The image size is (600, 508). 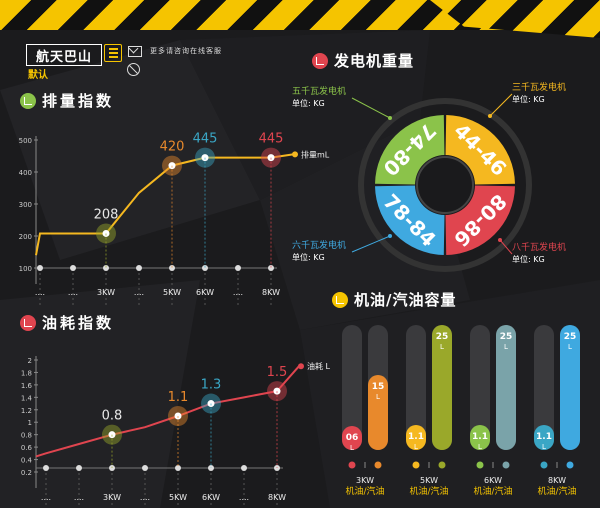 I want to click on series-tail, so click(x=288, y=378).